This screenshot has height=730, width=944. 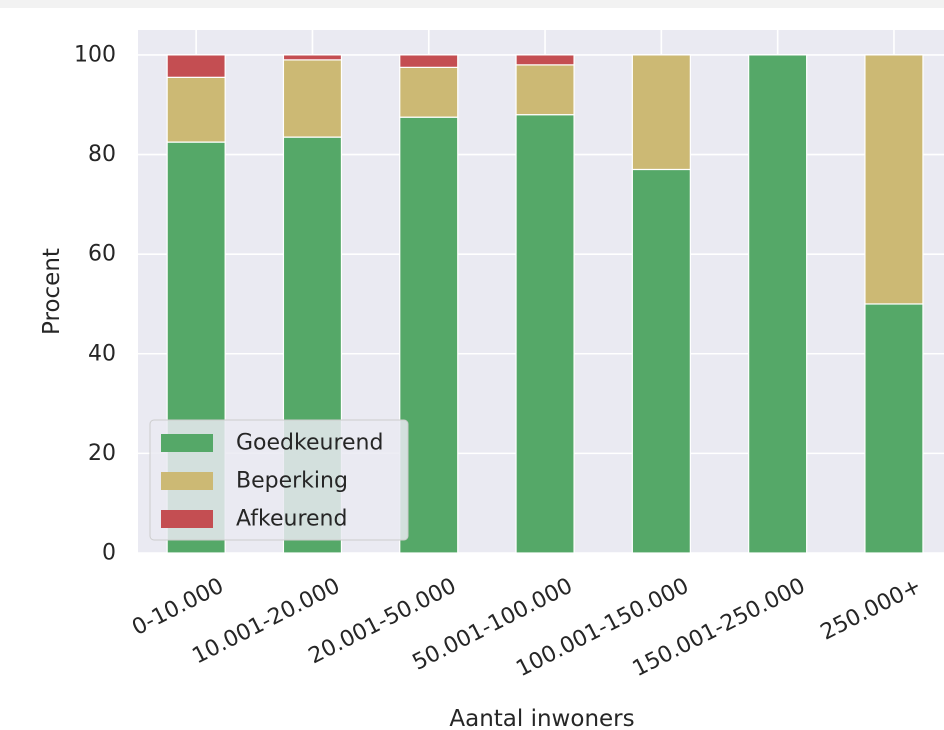 I want to click on x-axis-label: Aantal inwoners, so click(x=541, y=718).